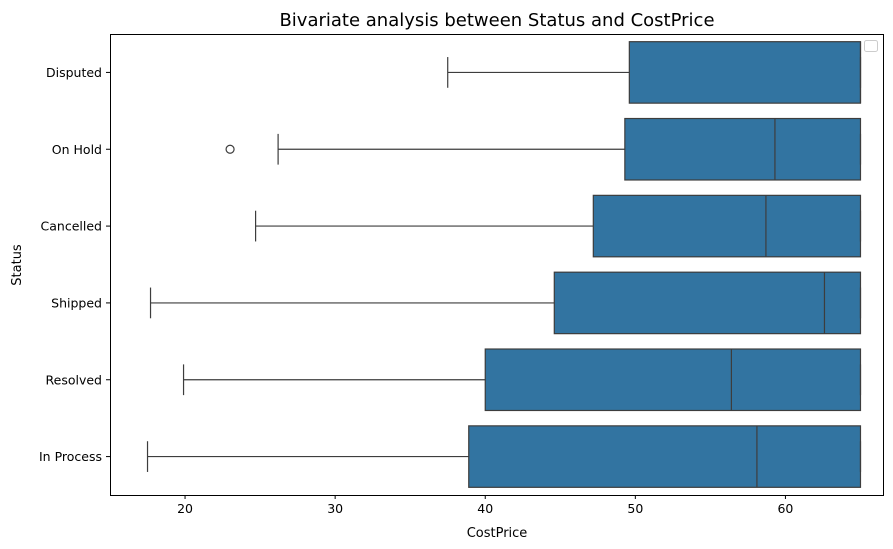  What do you see at coordinates (230, 149) in the screenshot?
I see `outlier-point` at bounding box center [230, 149].